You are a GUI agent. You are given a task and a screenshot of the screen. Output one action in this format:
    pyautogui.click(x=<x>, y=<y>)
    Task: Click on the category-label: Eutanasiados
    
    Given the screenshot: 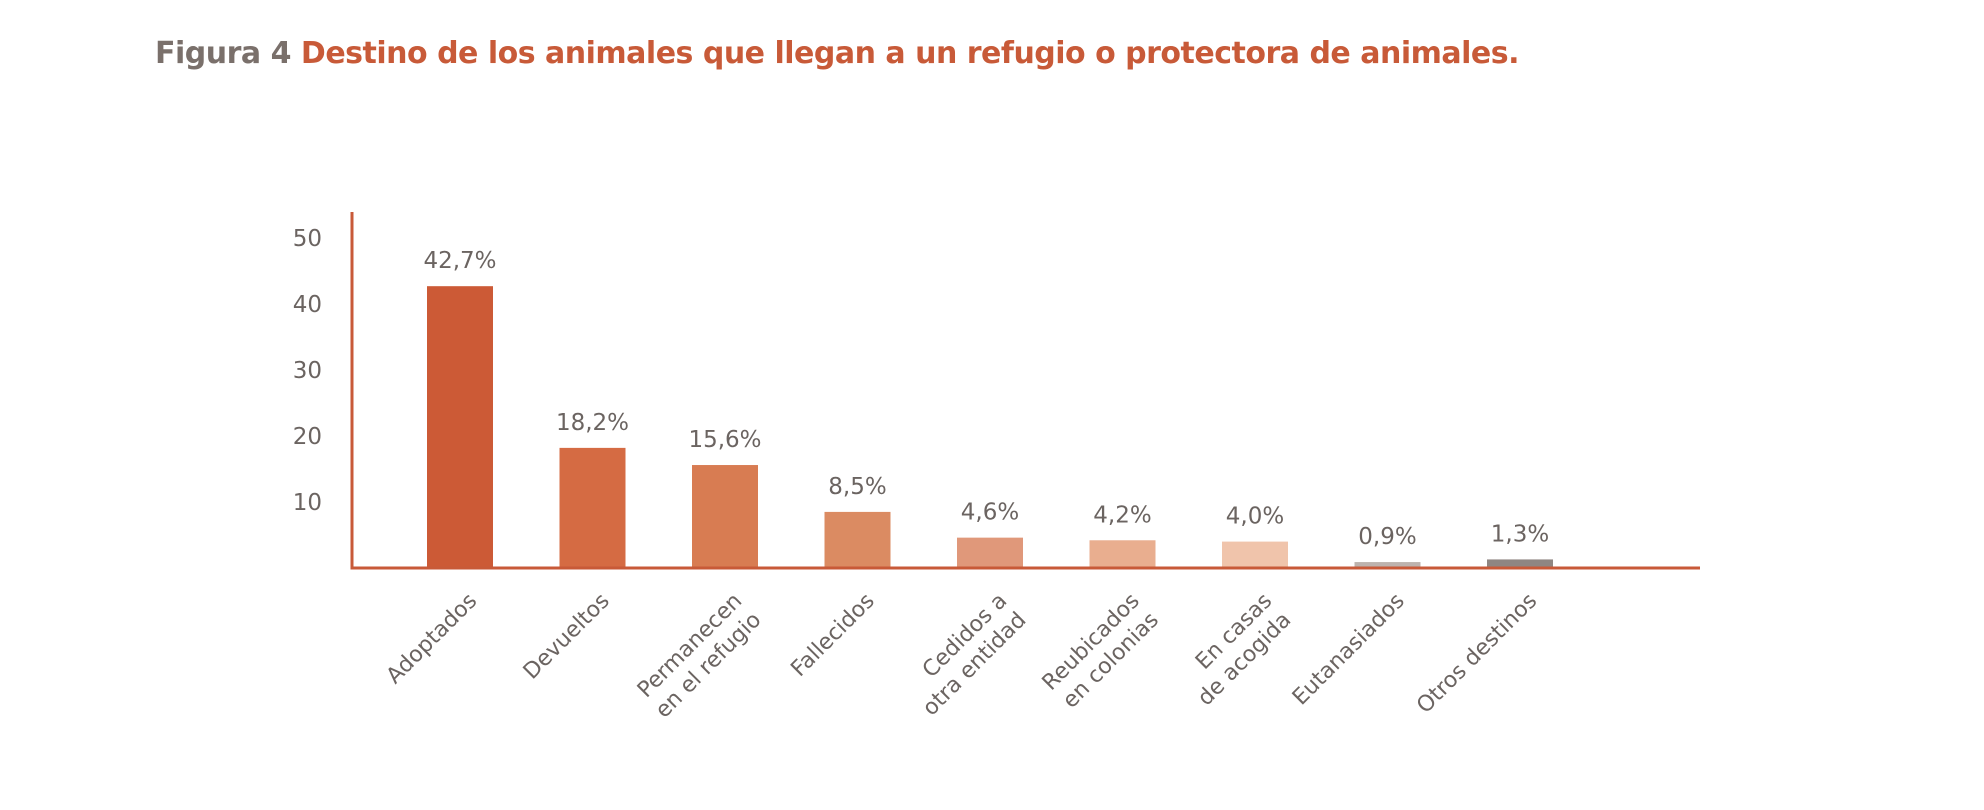 What is the action you would take?
    pyautogui.click(x=1349, y=650)
    